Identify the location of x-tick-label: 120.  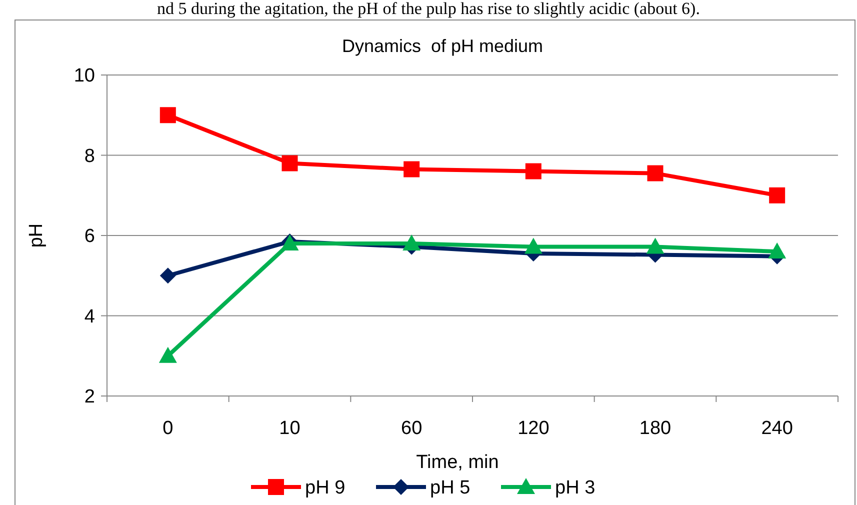
(534, 428).